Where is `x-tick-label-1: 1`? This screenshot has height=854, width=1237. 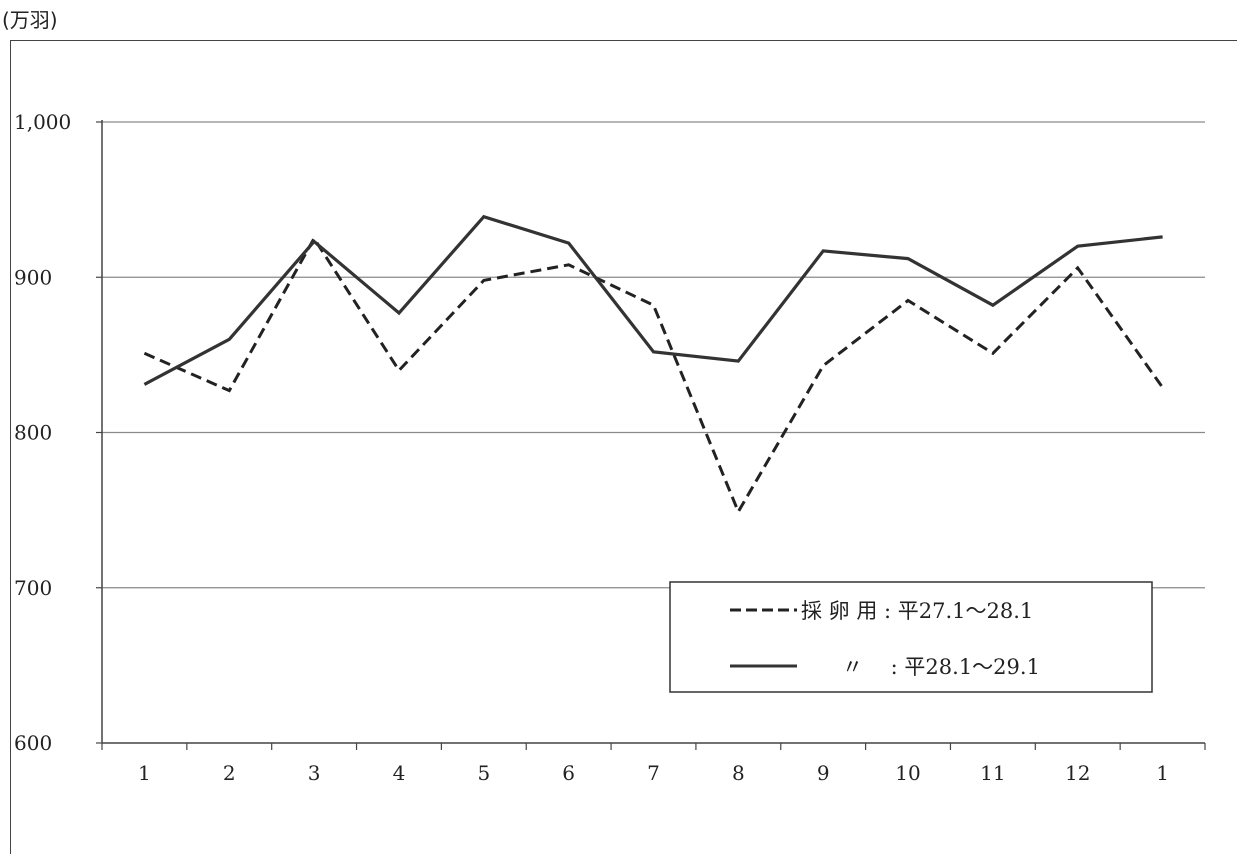 x-tick-label-1: 1 is located at coordinates (144, 773).